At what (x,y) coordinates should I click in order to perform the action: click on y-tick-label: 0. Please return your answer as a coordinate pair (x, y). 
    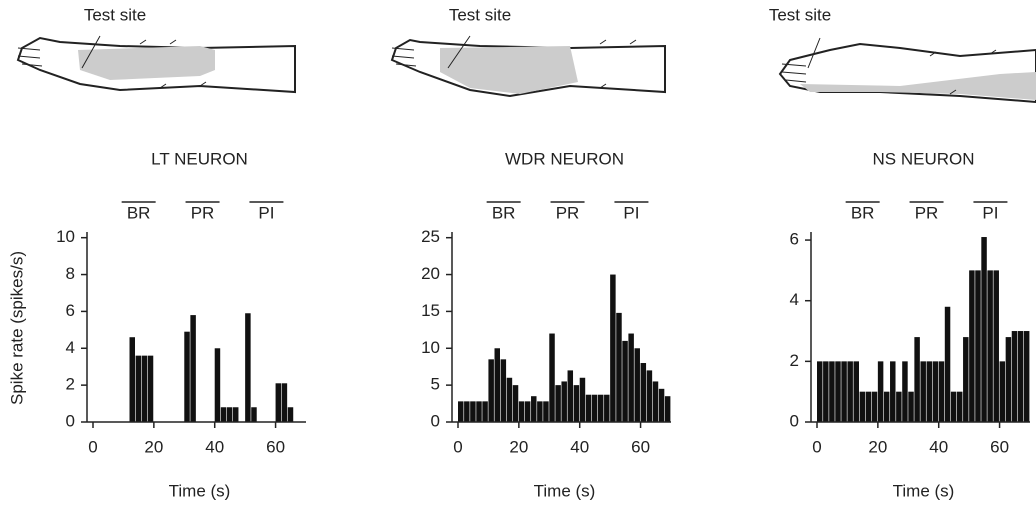
    Looking at the image, I should click on (70, 420).